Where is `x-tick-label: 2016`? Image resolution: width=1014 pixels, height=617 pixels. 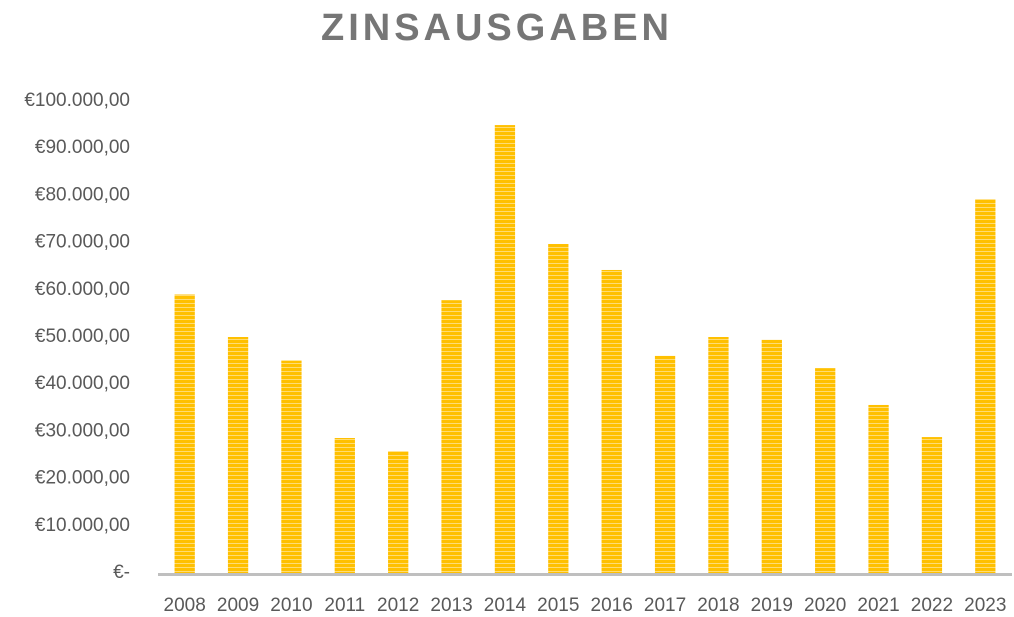 x-tick-label: 2016 is located at coordinates (612, 605).